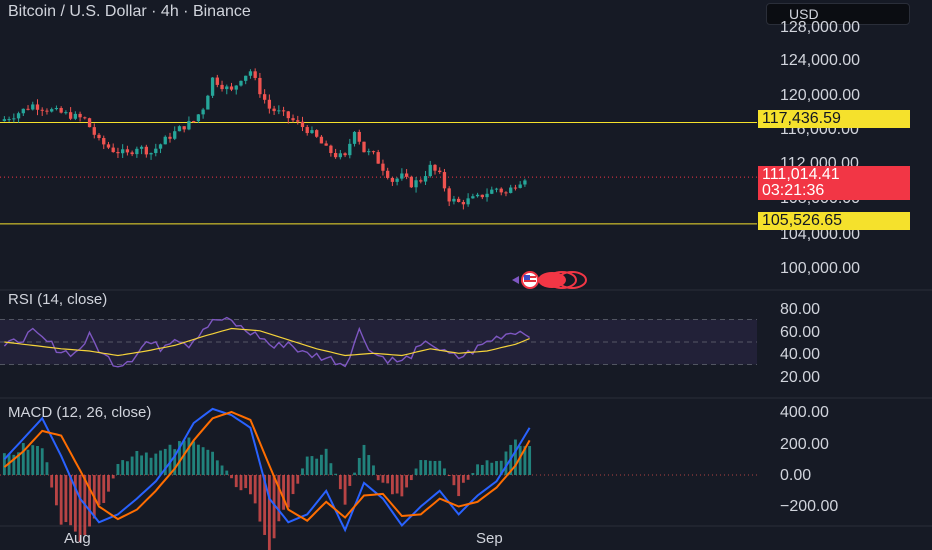 The height and width of the screenshot is (550, 932). I want to click on macd-indicator-label: MACD (12, 26, close), so click(80, 412).